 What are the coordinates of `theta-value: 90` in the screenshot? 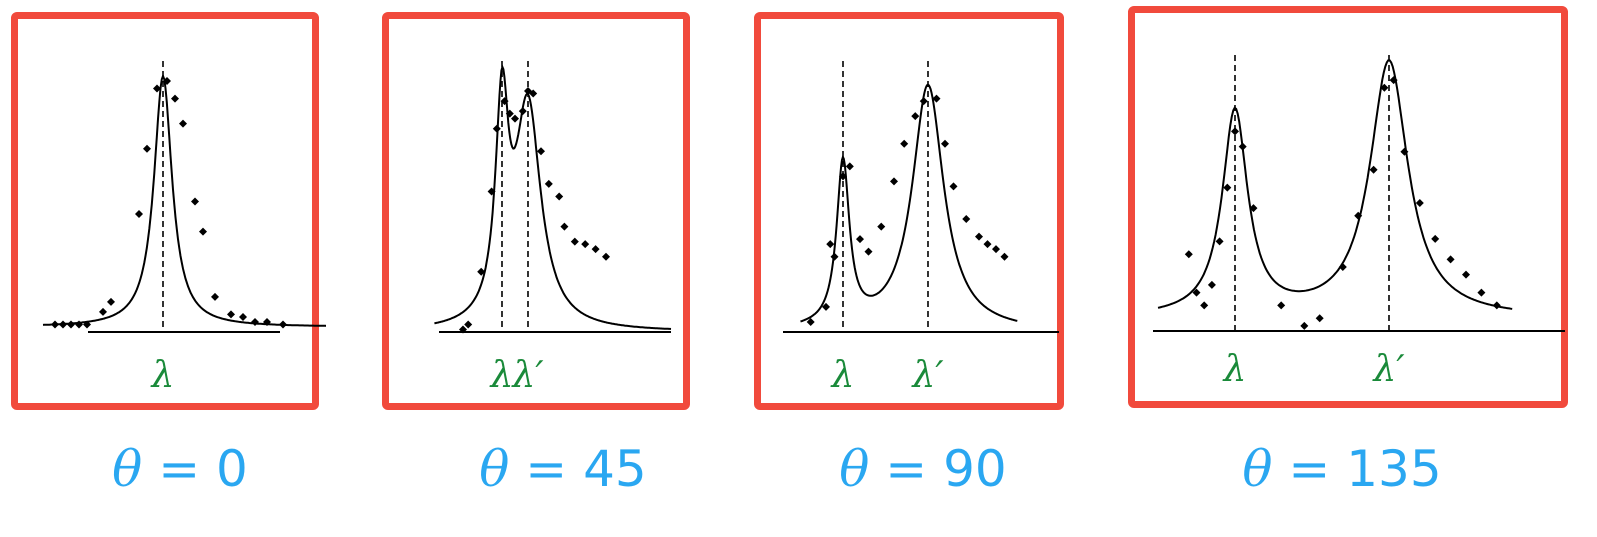 It's located at (975, 469).